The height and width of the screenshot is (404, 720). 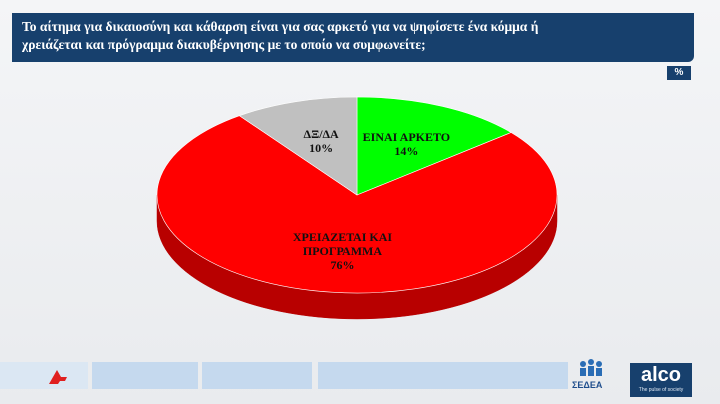 What do you see at coordinates (406, 136) in the screenshot?
I see `category-label: ΕΙΝΑΙ ΑΡΚΕΤΟ` at bounding box center [406, 136].